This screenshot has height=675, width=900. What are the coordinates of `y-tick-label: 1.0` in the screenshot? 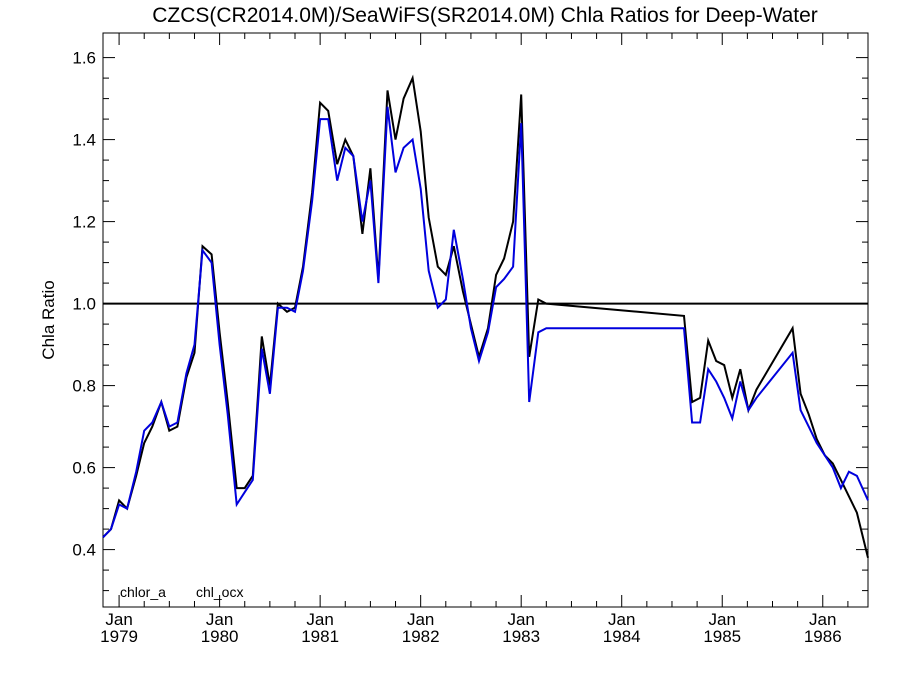 It's located at (84, 304).